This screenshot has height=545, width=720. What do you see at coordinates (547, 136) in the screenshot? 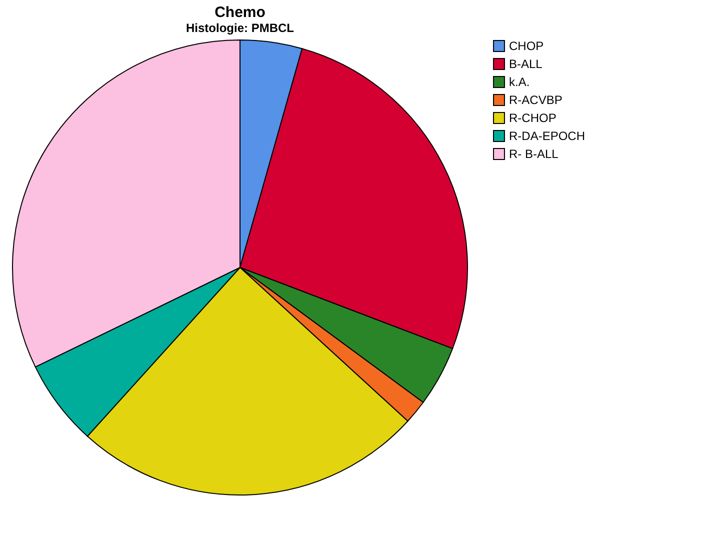
I see `legend-label: R-DA-EPOCH` at bounding box center [547, 136].